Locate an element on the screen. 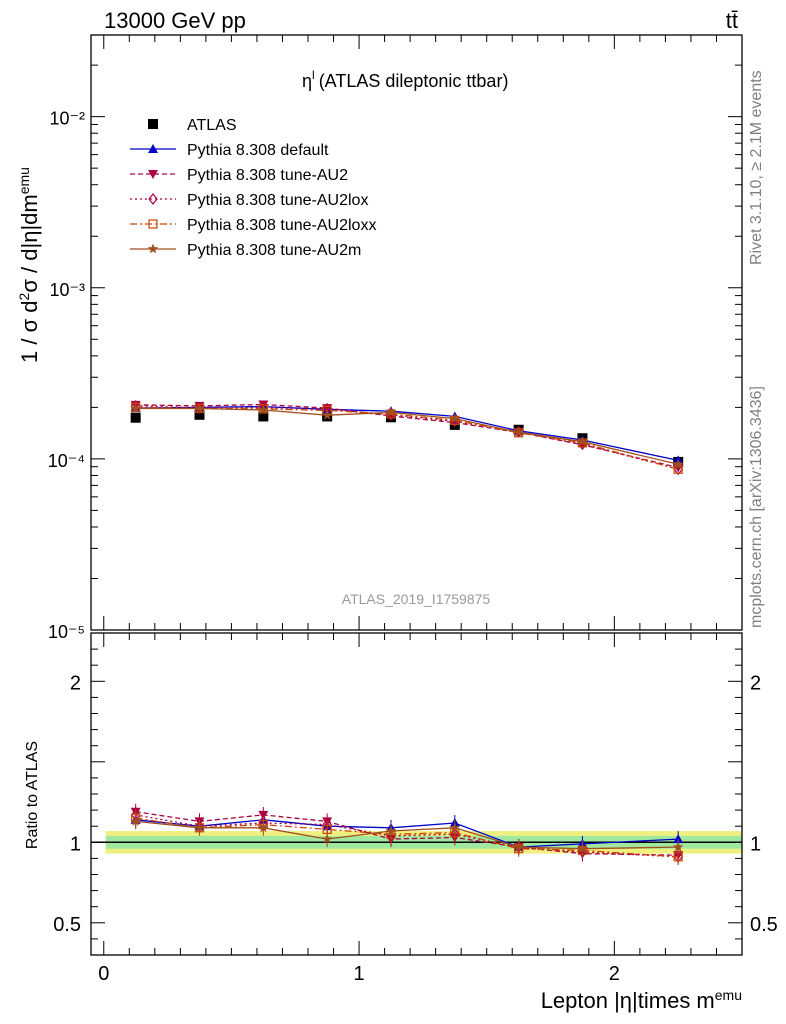 The image size is (786, 1024). y-tick-label: 10⁻⁵ is located at coordinates (66, 632).